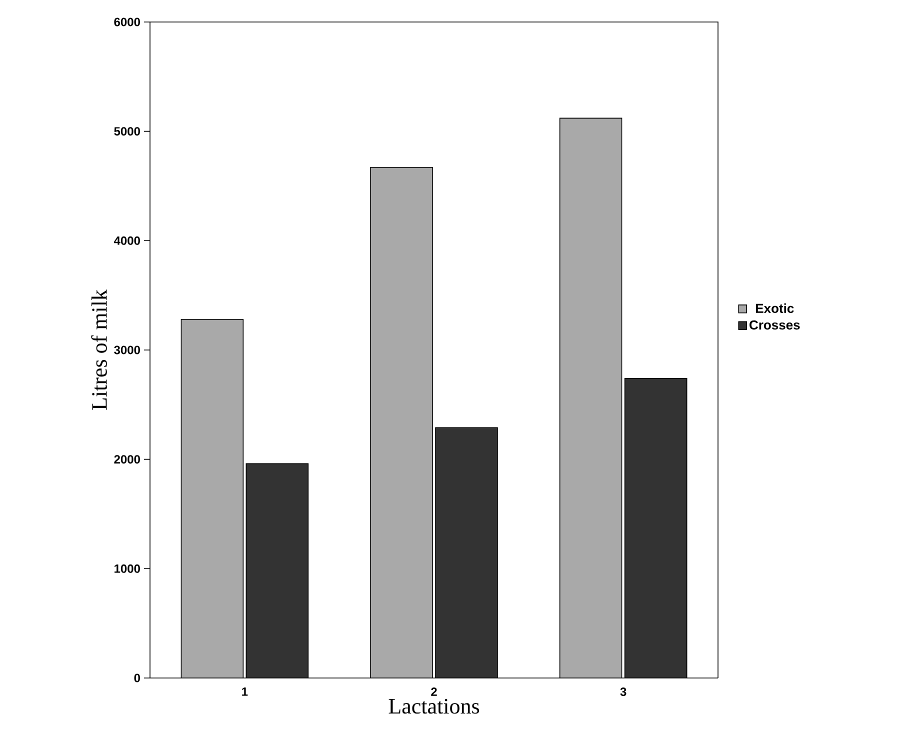  I want to click on y-tick-label: 4000, so click(127, 240).